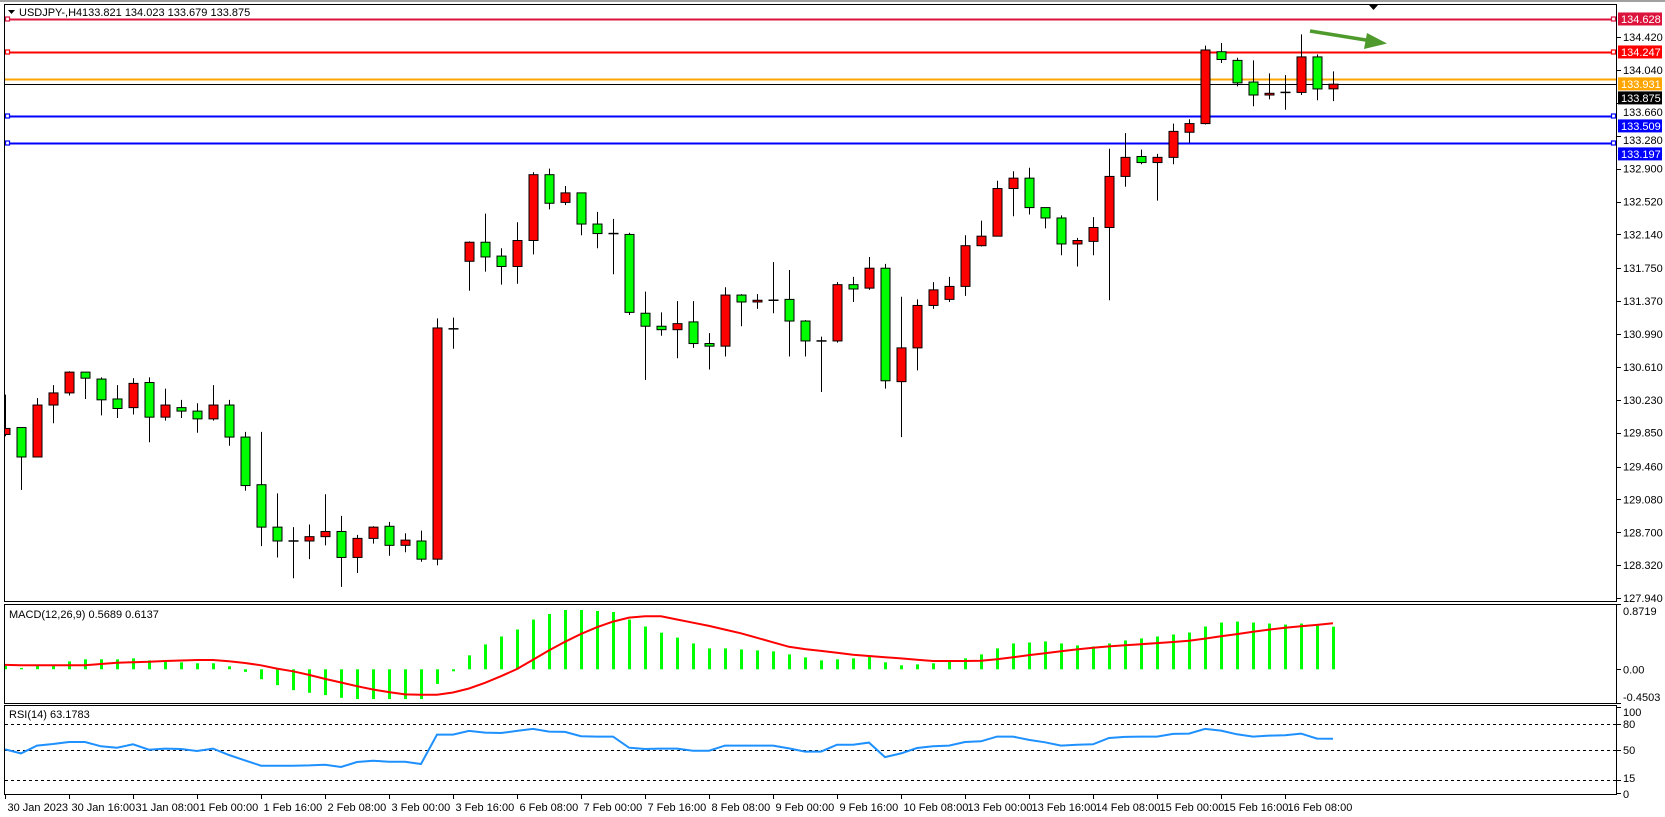  What do you see at coordinates (1632, 713) in the screenshot?
I see `rsi-axis-label: 100` at bounding box center [1632, 713].